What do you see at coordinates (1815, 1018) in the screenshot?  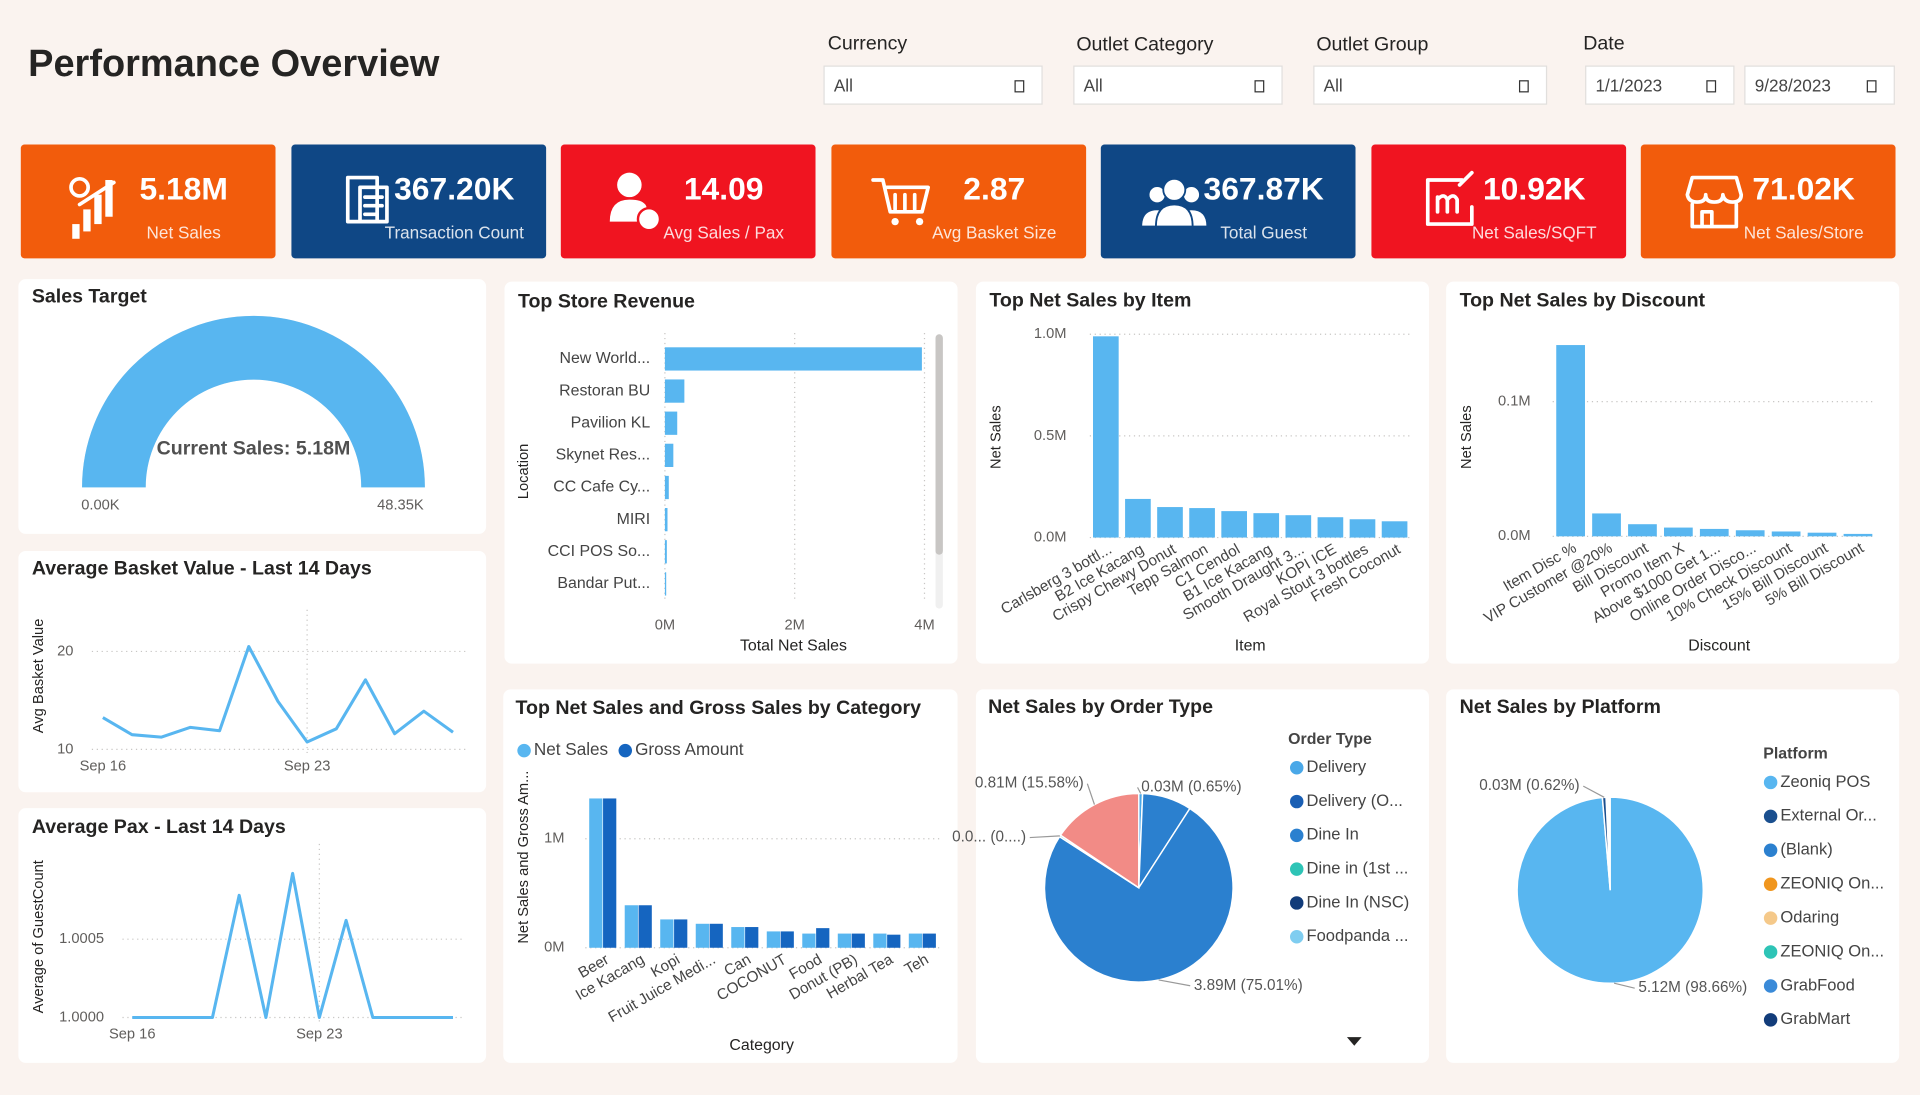 I see `legend-label: GrabMart` at bounding box center [1815, 1018].